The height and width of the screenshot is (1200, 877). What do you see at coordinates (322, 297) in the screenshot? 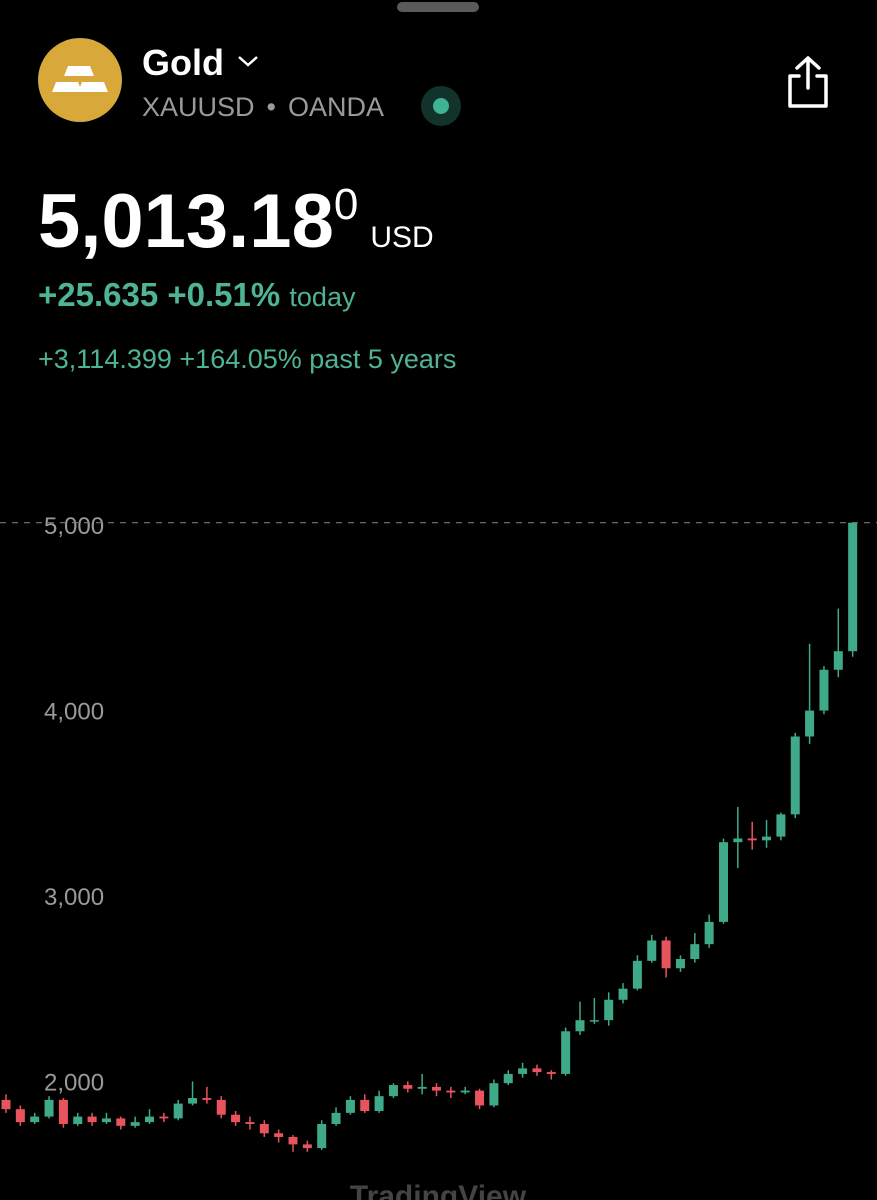
I see `today-label: today` at bounding box center [322, 297].